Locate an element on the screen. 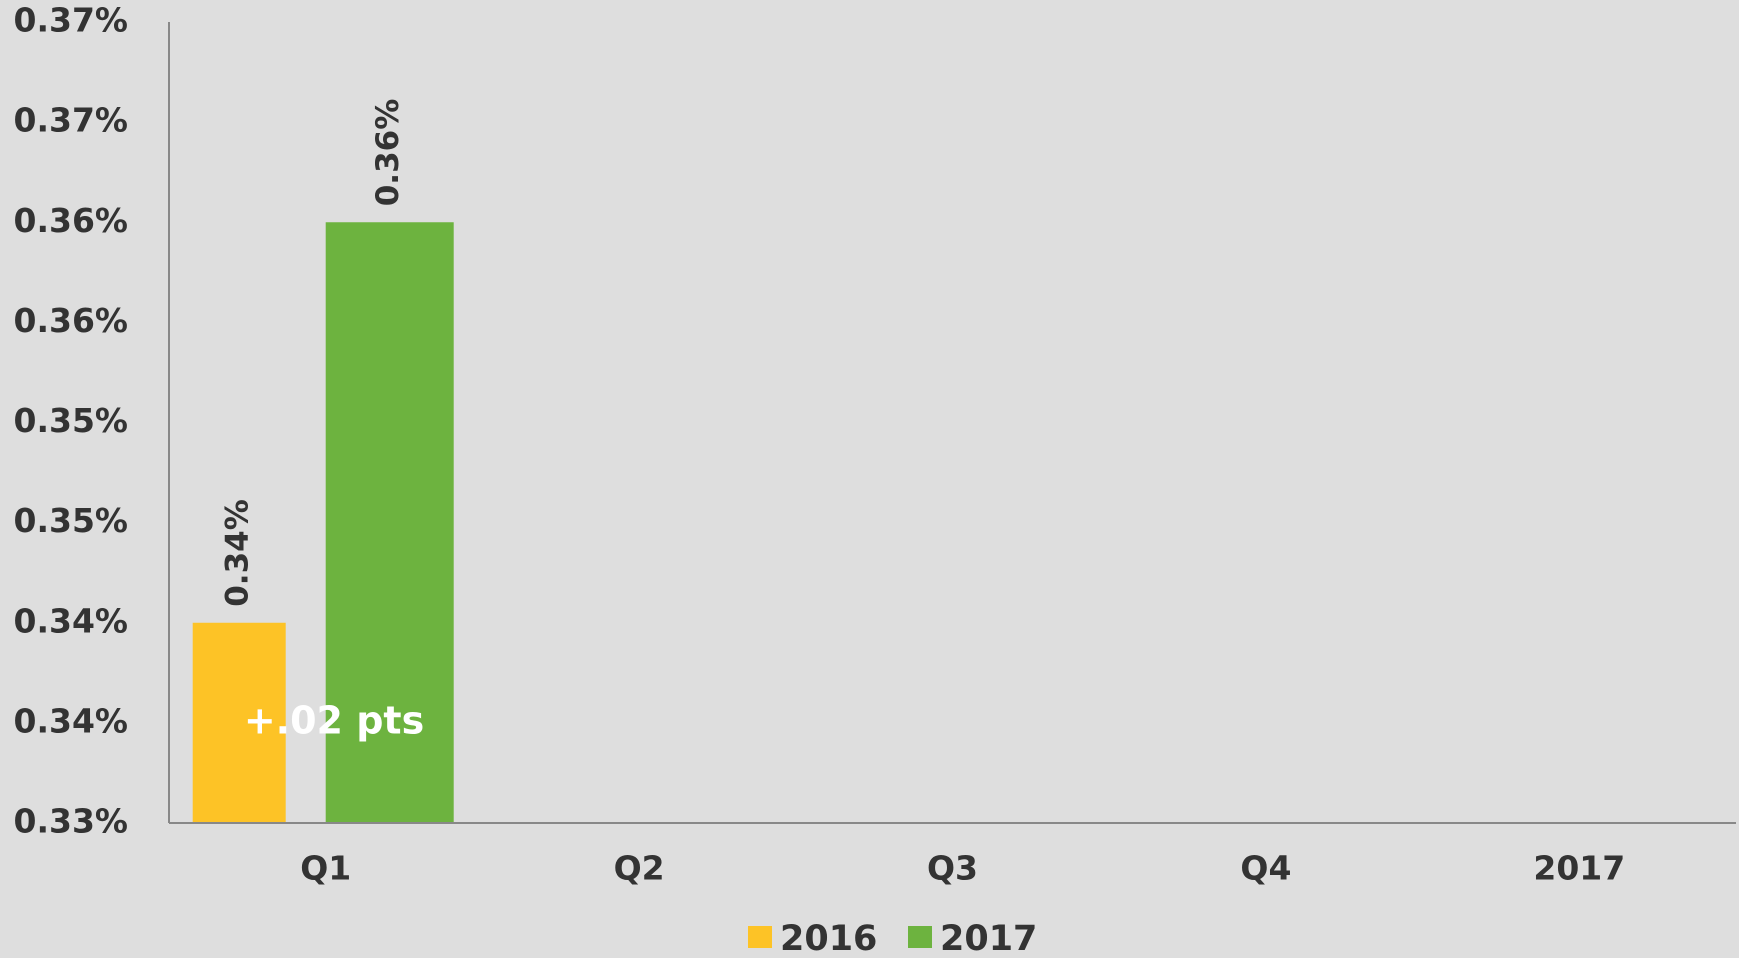  value-label: 0.34% is located at coordinates (238, 553).